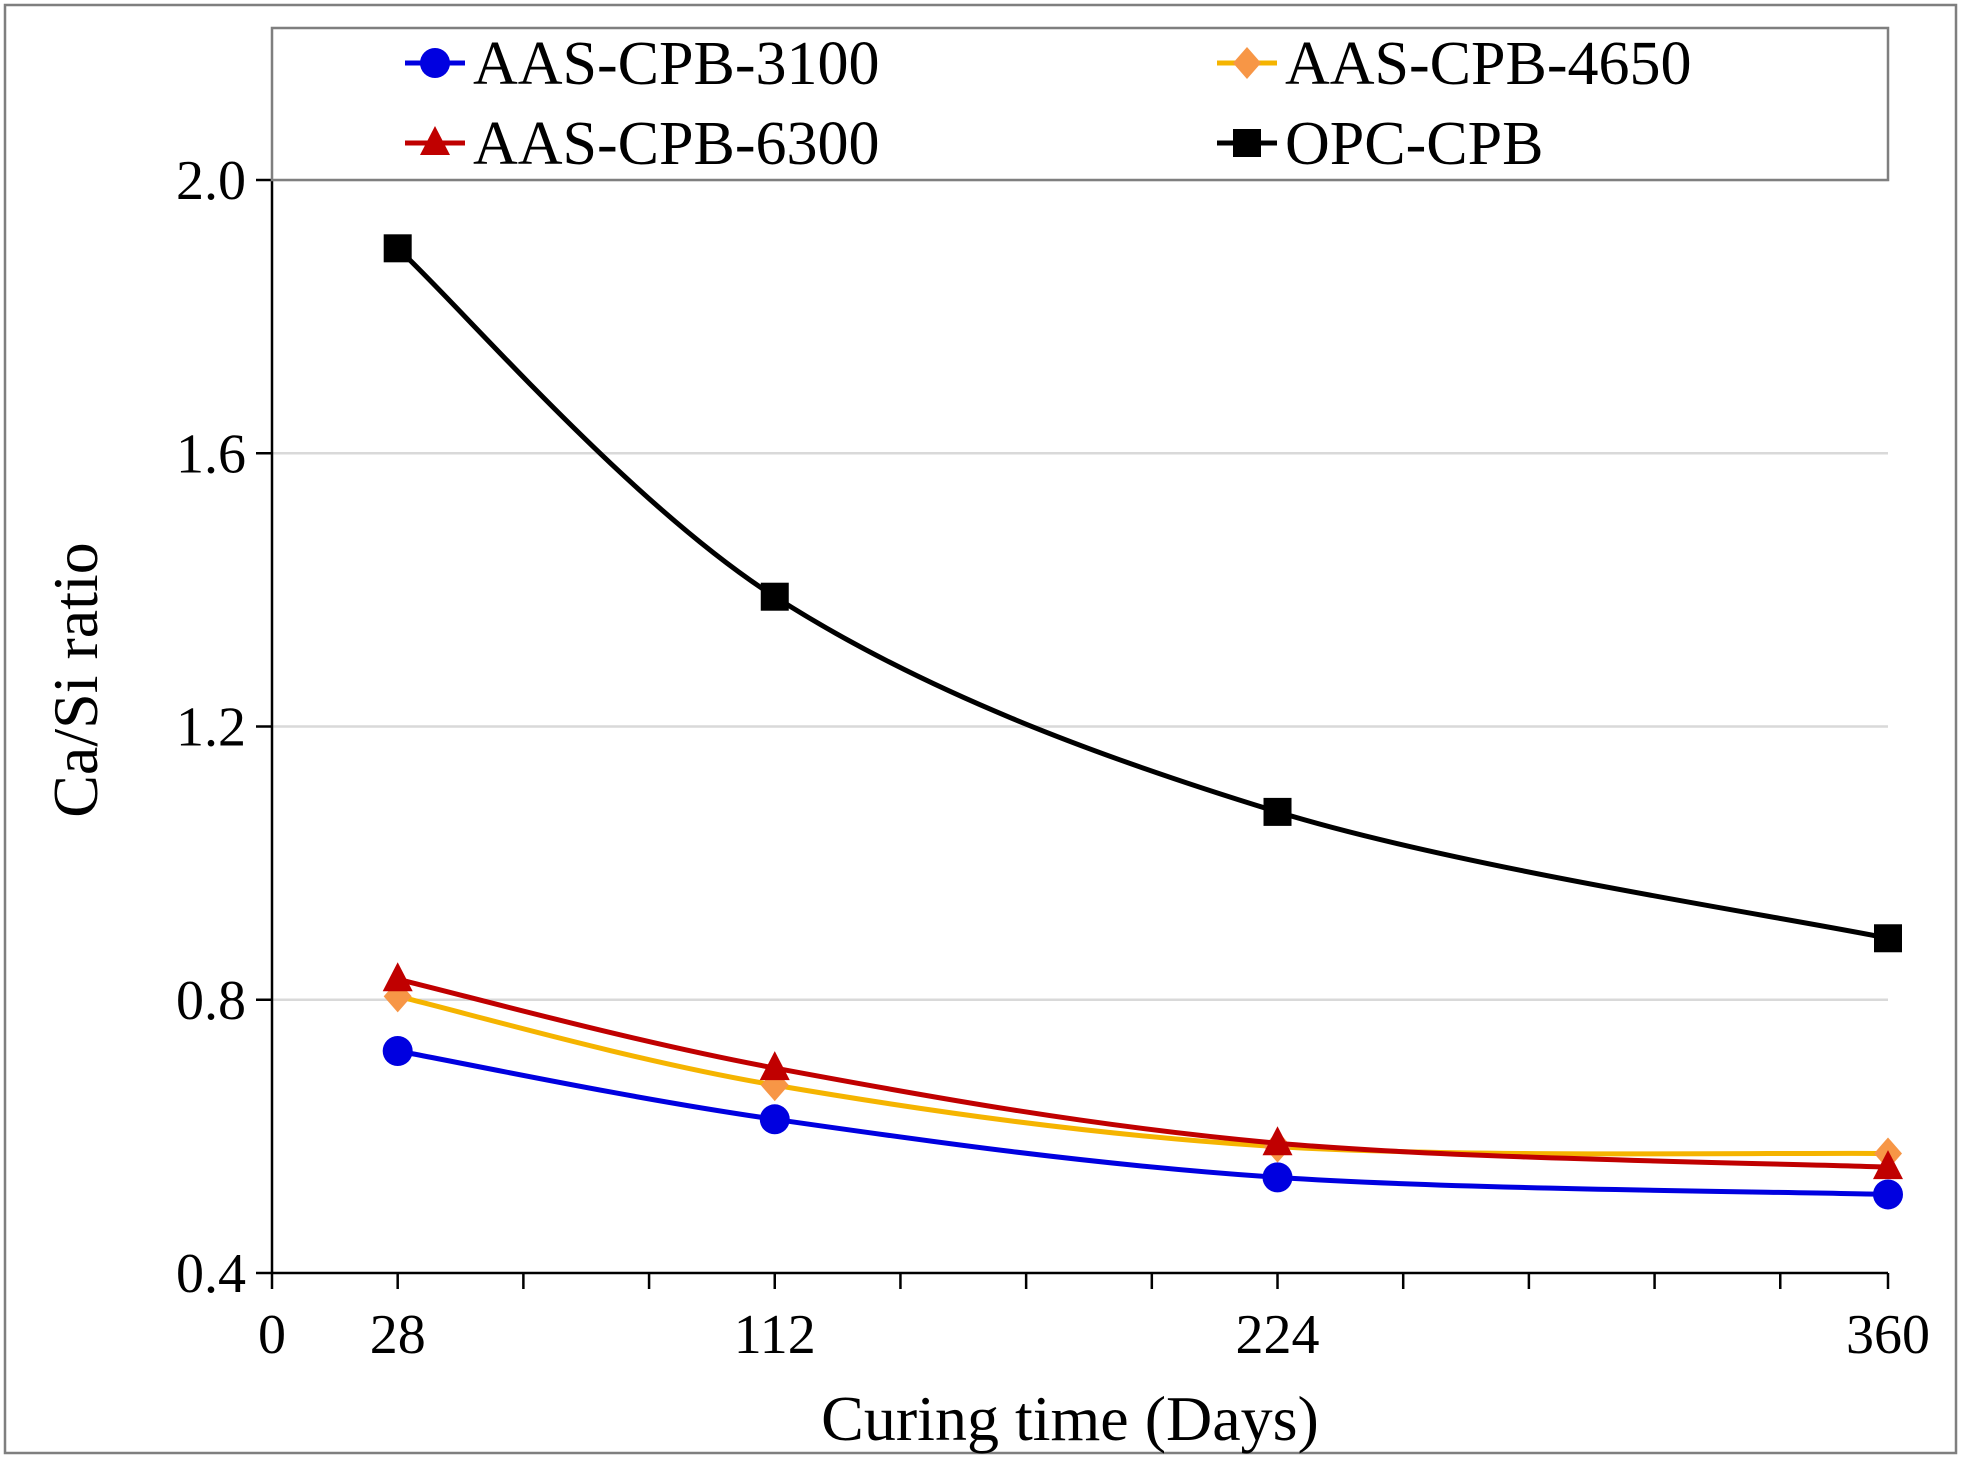  I want to click on legend-label: OPC-CPB, so click(1414, 144).